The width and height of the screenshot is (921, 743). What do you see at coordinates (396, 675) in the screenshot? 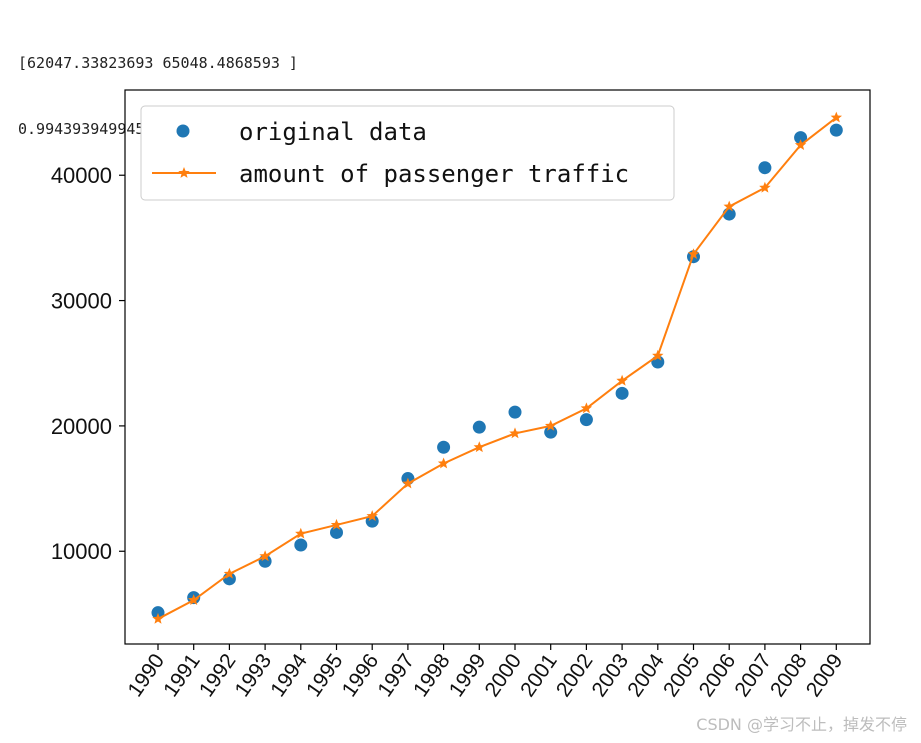
I see `x-tick-label: 1997` at bounding box center [396, 675].